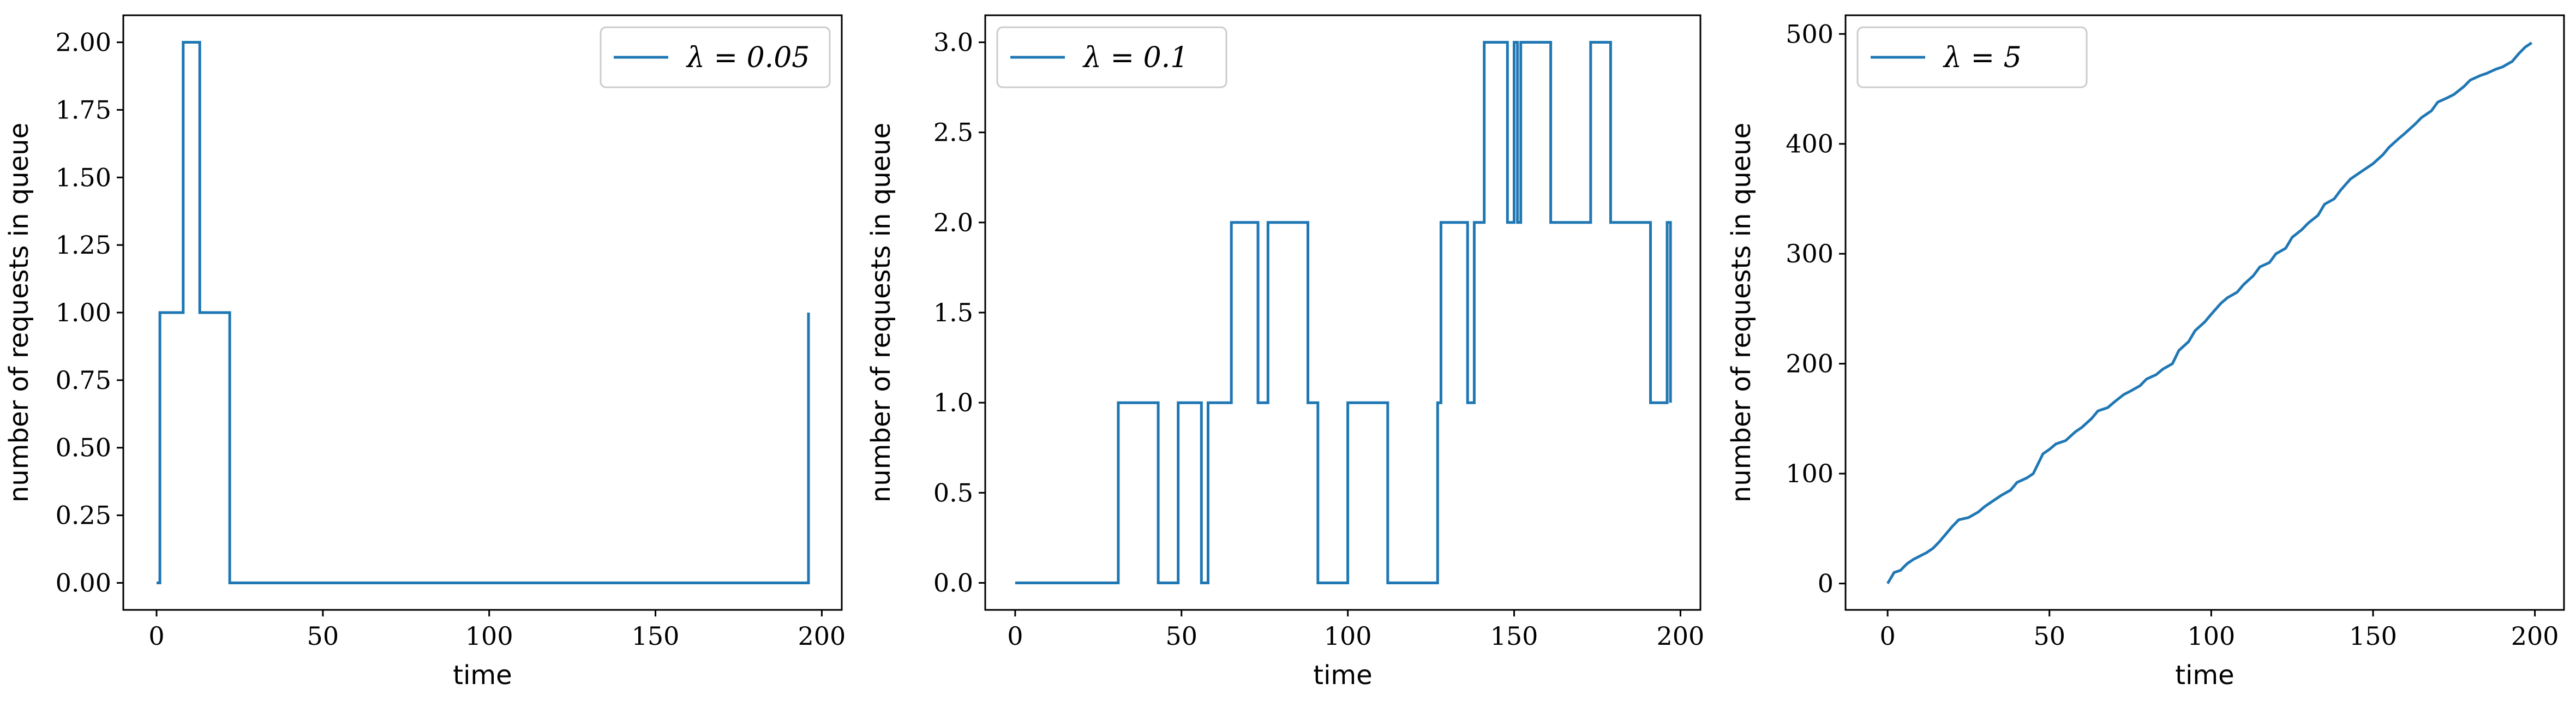  Describe the element at coordinates (1810, 34) in the screenshot. I see `y-tick-label: 500` at that location.